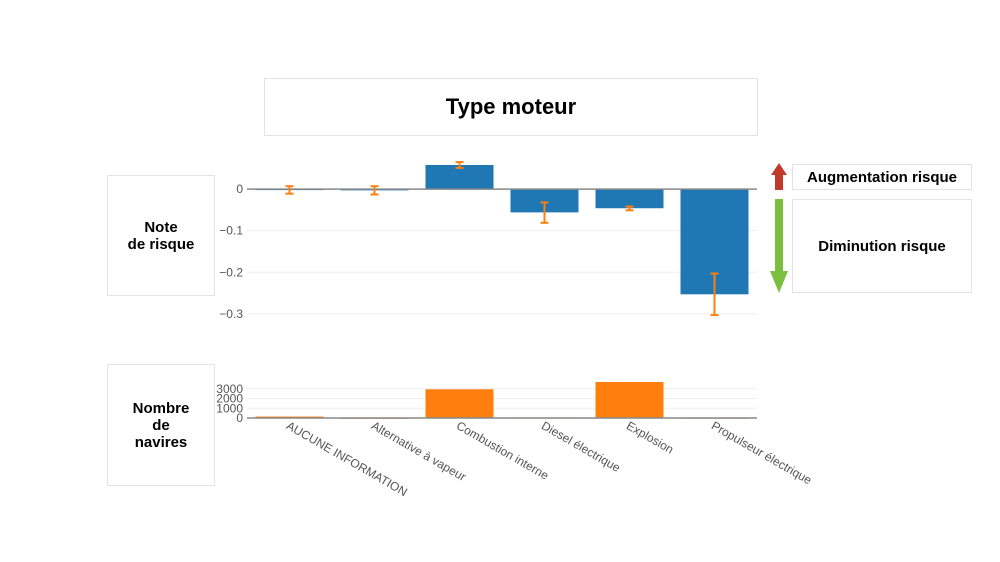 Image resolution: width=1000 pixels, height=562 pixels. Describe the element at coordinates (161, 235) in the screenshot. I see `score-axis-label: Note de risque` at that location.